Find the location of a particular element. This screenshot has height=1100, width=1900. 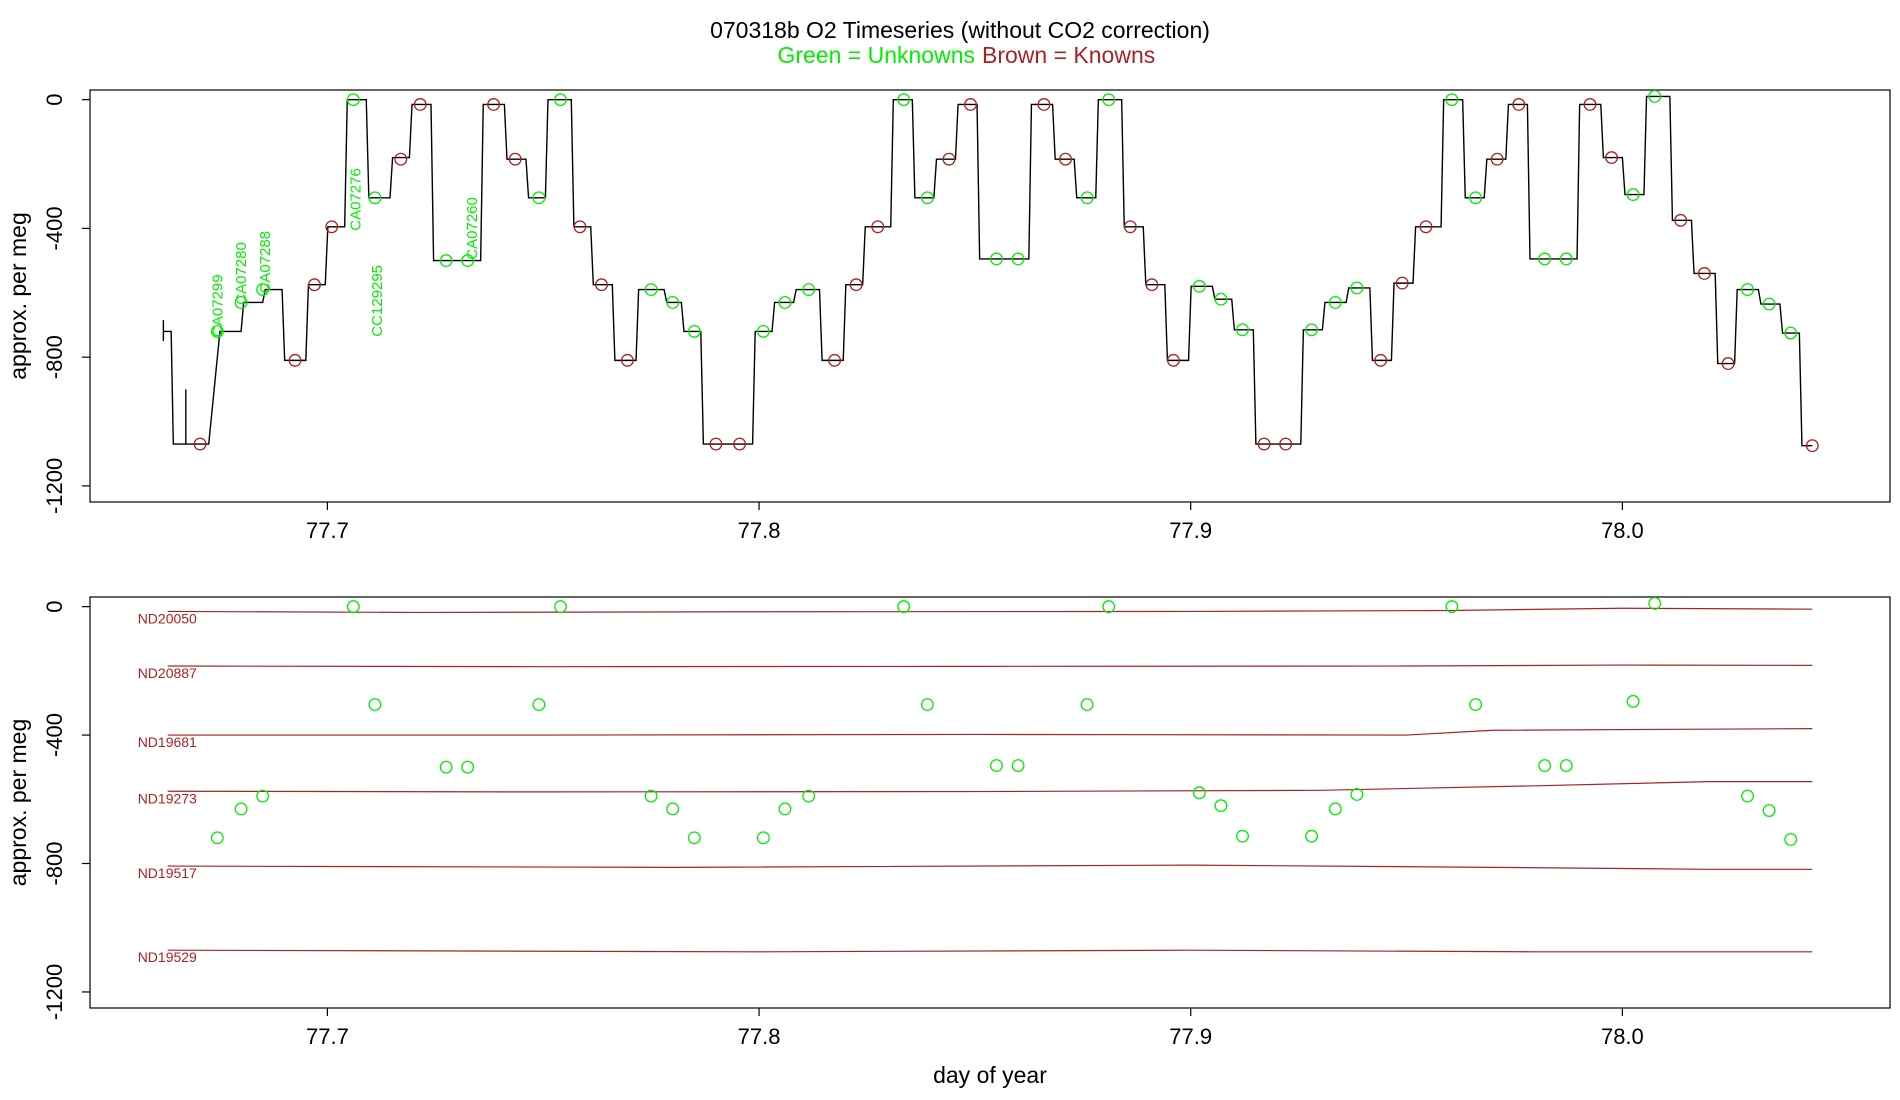

x-tick-label: 77.7 is located at coordinates (327, 530).